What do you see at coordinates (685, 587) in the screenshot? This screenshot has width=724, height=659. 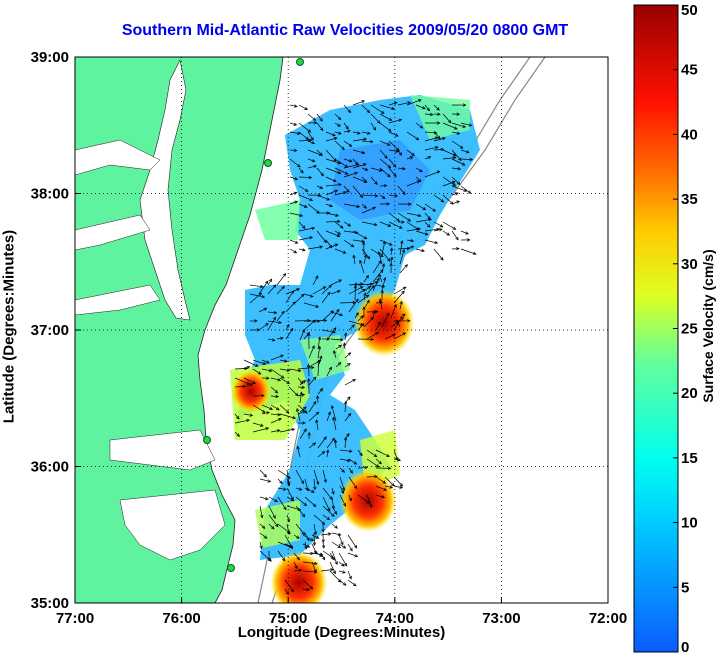 I see `colorbar-tick-label: 5` at bounding box center [685, 587].